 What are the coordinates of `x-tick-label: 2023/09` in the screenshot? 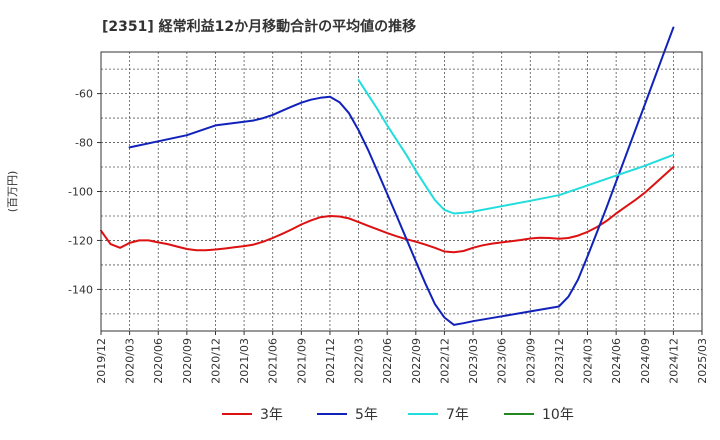 It's located at (530, 361).